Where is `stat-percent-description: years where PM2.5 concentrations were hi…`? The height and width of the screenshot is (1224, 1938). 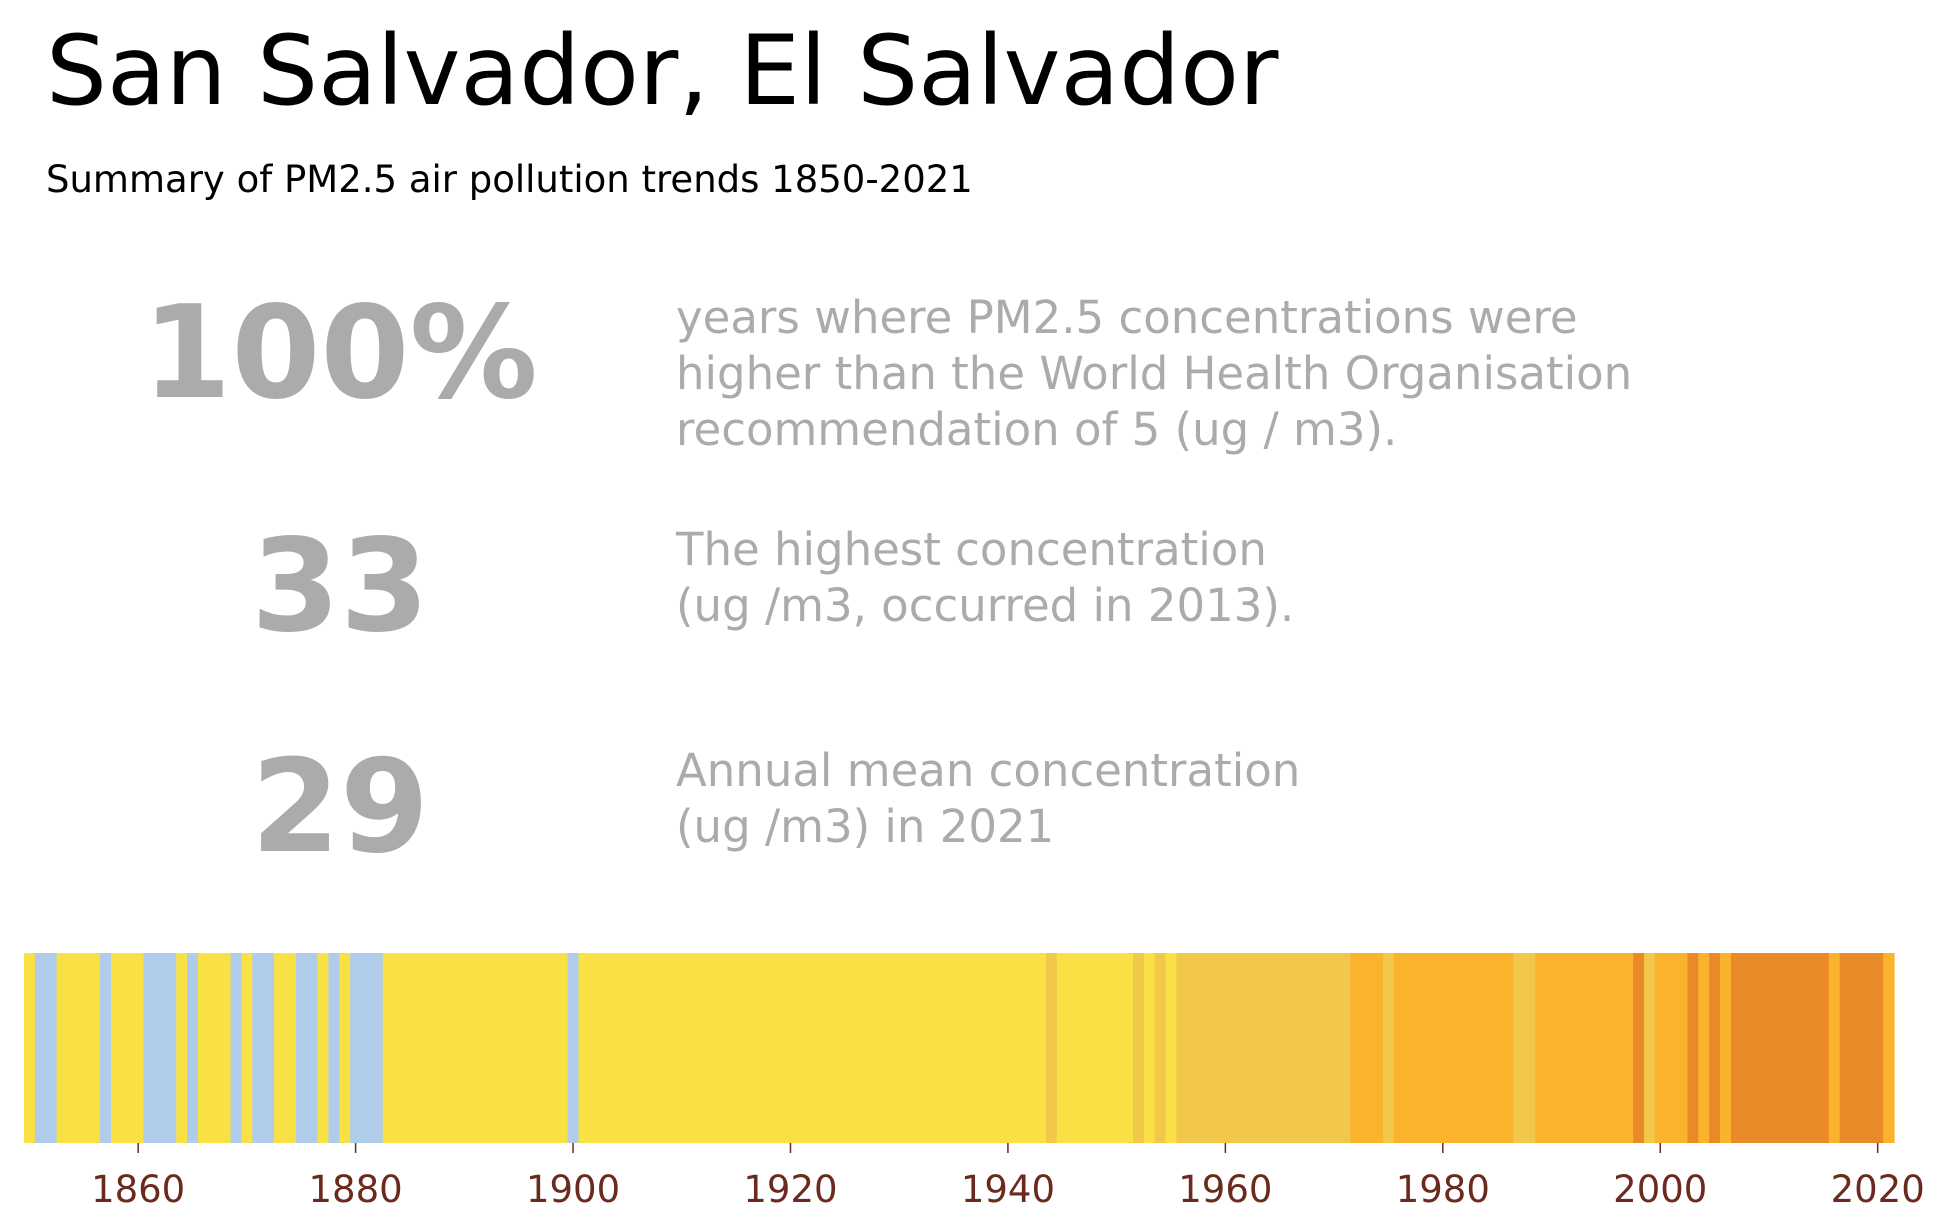 stat-percent-description: years where PM2.5 concentrations were hi… is located at coordinates (1154, 374).